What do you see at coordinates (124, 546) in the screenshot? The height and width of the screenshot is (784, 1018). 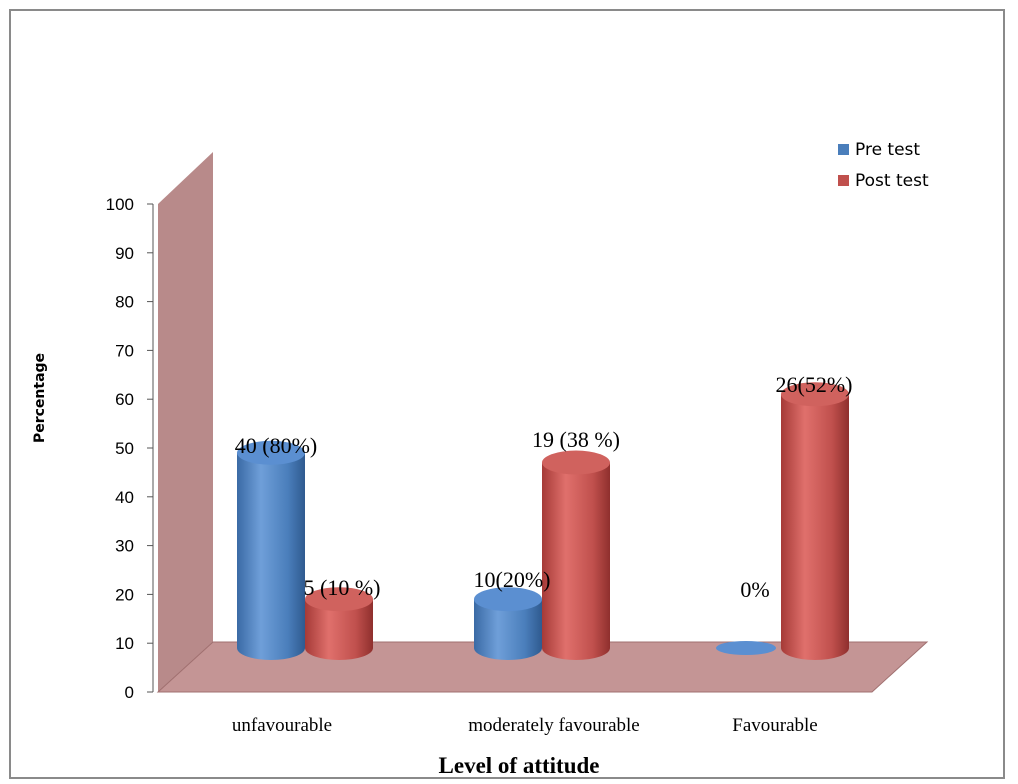 I see `y-tick-label: 30` at bounding box center [124, 546].